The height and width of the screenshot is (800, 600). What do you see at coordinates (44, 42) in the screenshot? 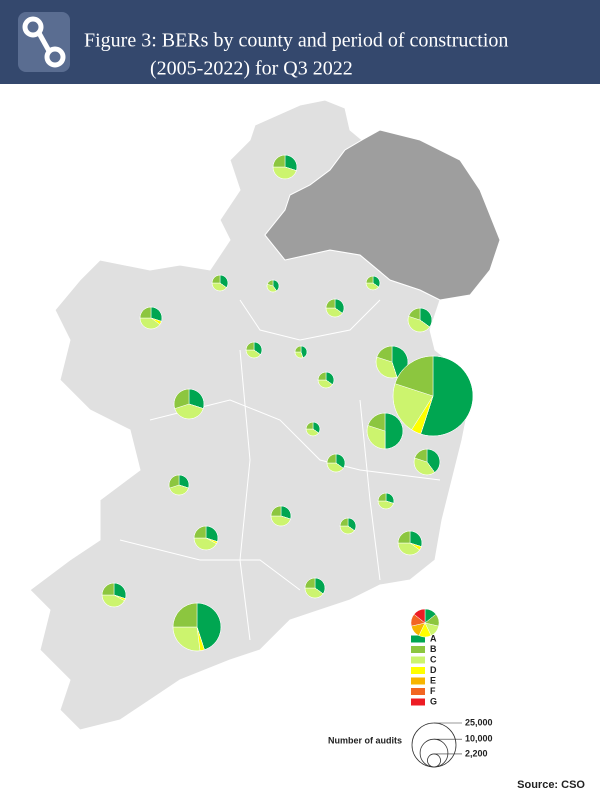
I see `logo` at bounding box center [44, 42].